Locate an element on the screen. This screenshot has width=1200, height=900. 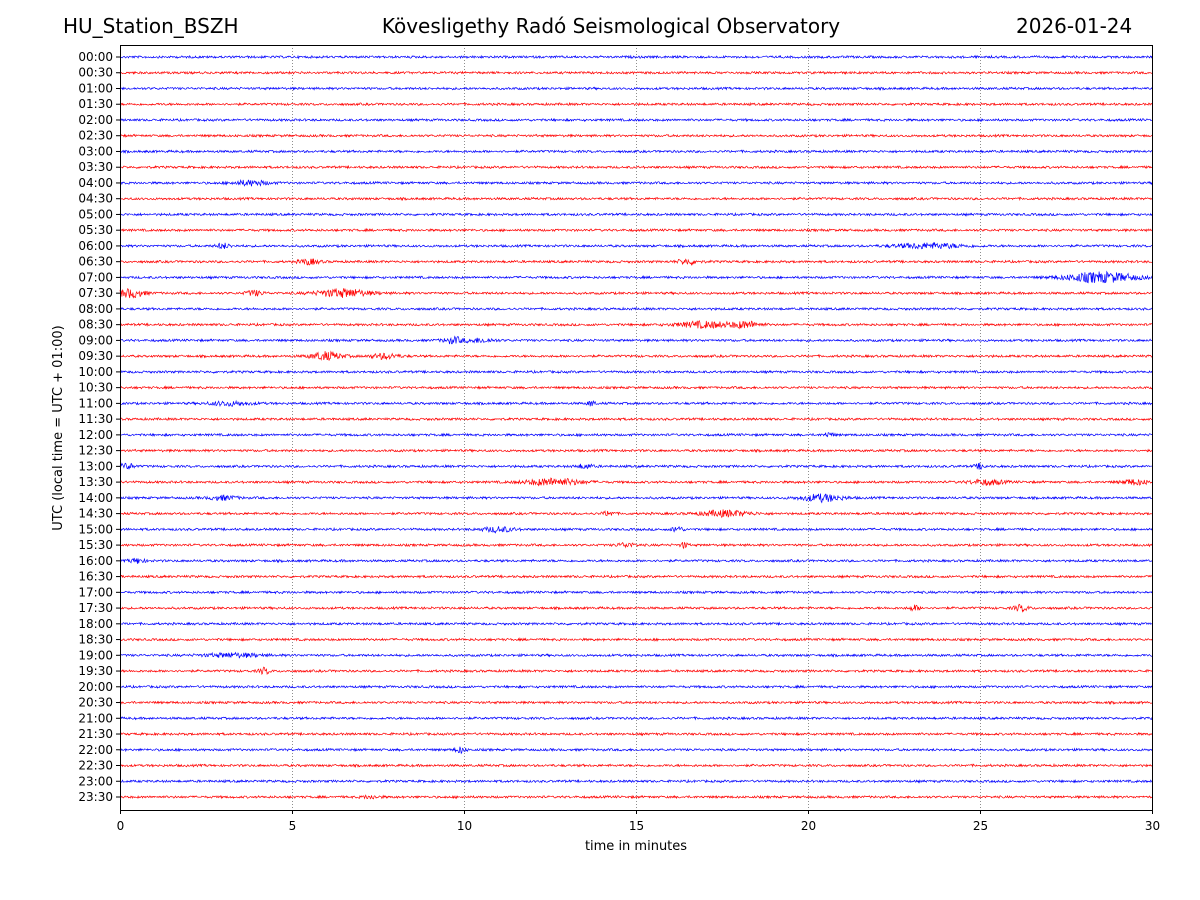
y-tick-label: 01:30 is located at coordinates (95, 104).